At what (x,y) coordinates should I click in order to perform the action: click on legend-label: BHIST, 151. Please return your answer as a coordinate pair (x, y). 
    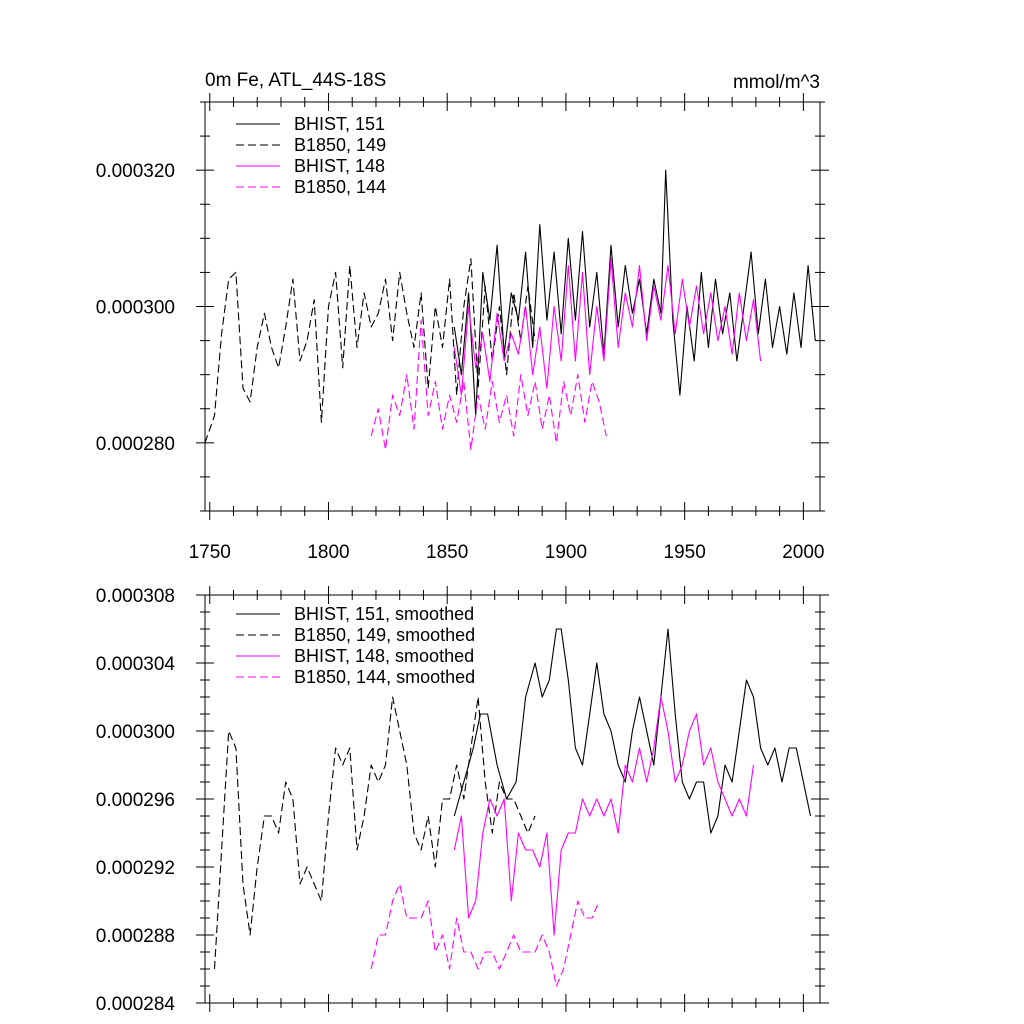
    Looking at the image, I should click on (339, 124).